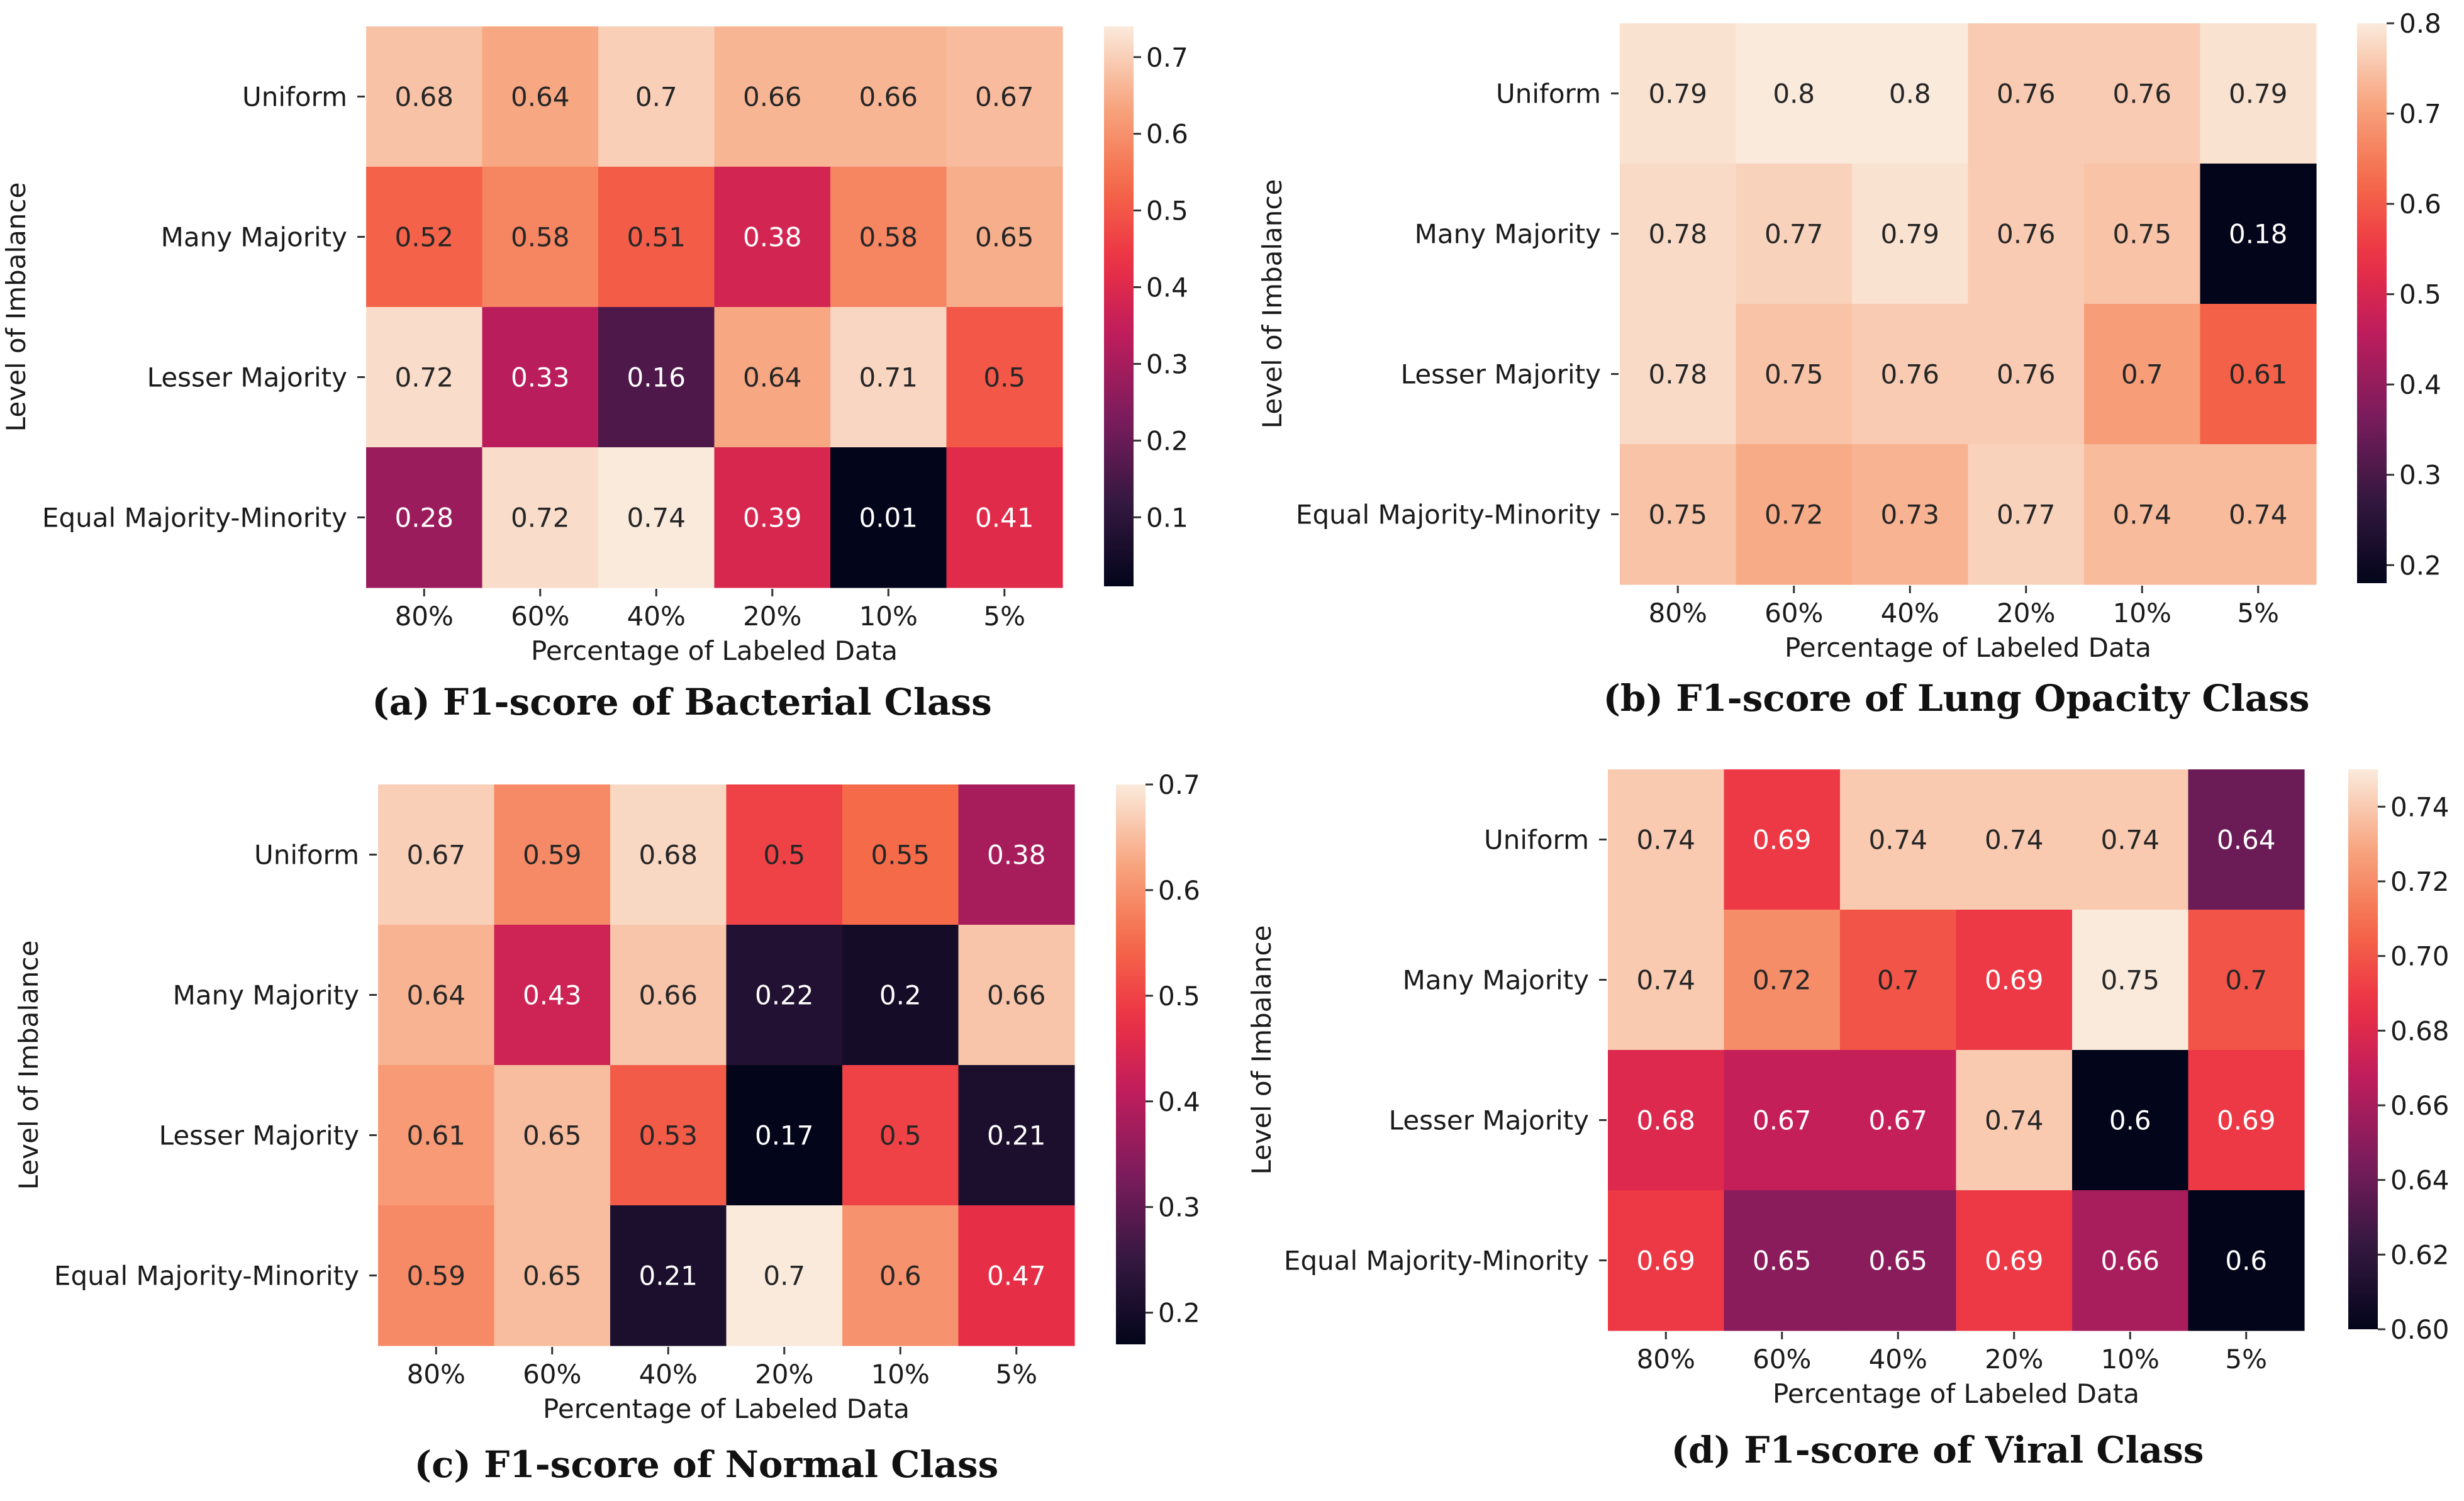 The width and height of the screenshot is (2464, 1501). What do you see at coordinates (424, 98) in the screenshot?
I see `cell-value-label: 0.68` at bounding box center [424, 98].